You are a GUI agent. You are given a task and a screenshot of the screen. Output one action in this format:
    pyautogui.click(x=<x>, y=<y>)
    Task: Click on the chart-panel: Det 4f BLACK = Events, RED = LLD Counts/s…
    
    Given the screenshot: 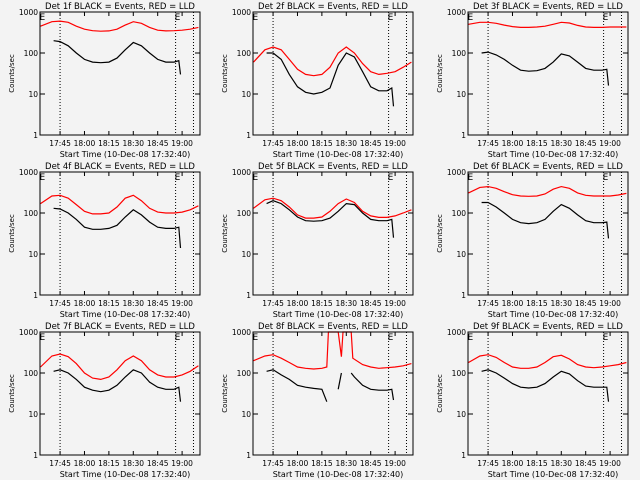 What is the action you would take?
    pyautogui.click(x=104, y=240)
    